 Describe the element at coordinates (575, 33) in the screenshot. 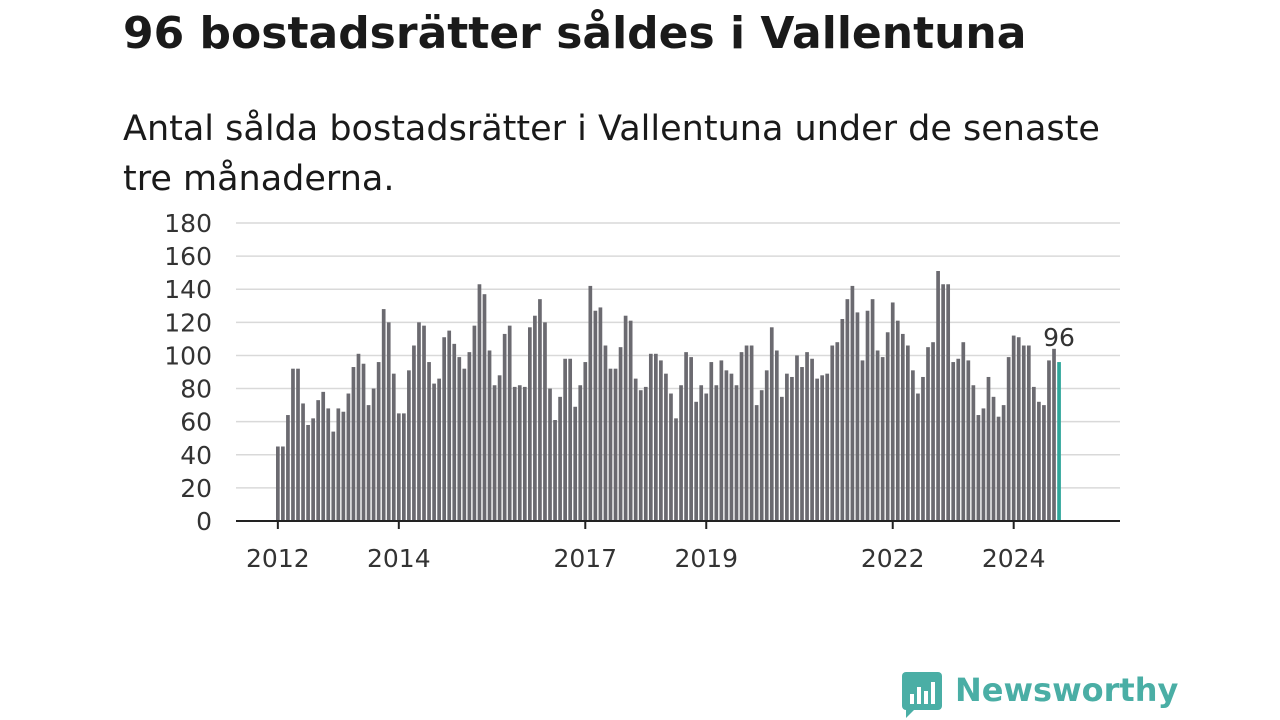

I see `chart-title: 96 bostadsrätter såldes i Vallentuna` at that location.